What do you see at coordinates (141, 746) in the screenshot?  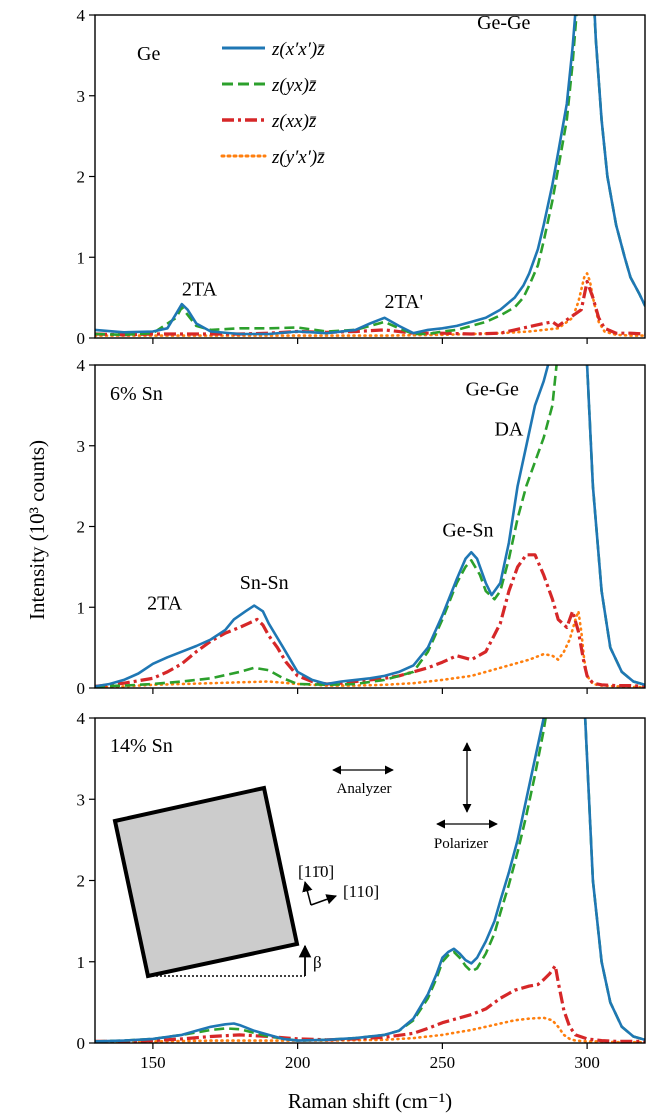 I see `panel-label: 14% Sn` at bounding box center [141, 746].